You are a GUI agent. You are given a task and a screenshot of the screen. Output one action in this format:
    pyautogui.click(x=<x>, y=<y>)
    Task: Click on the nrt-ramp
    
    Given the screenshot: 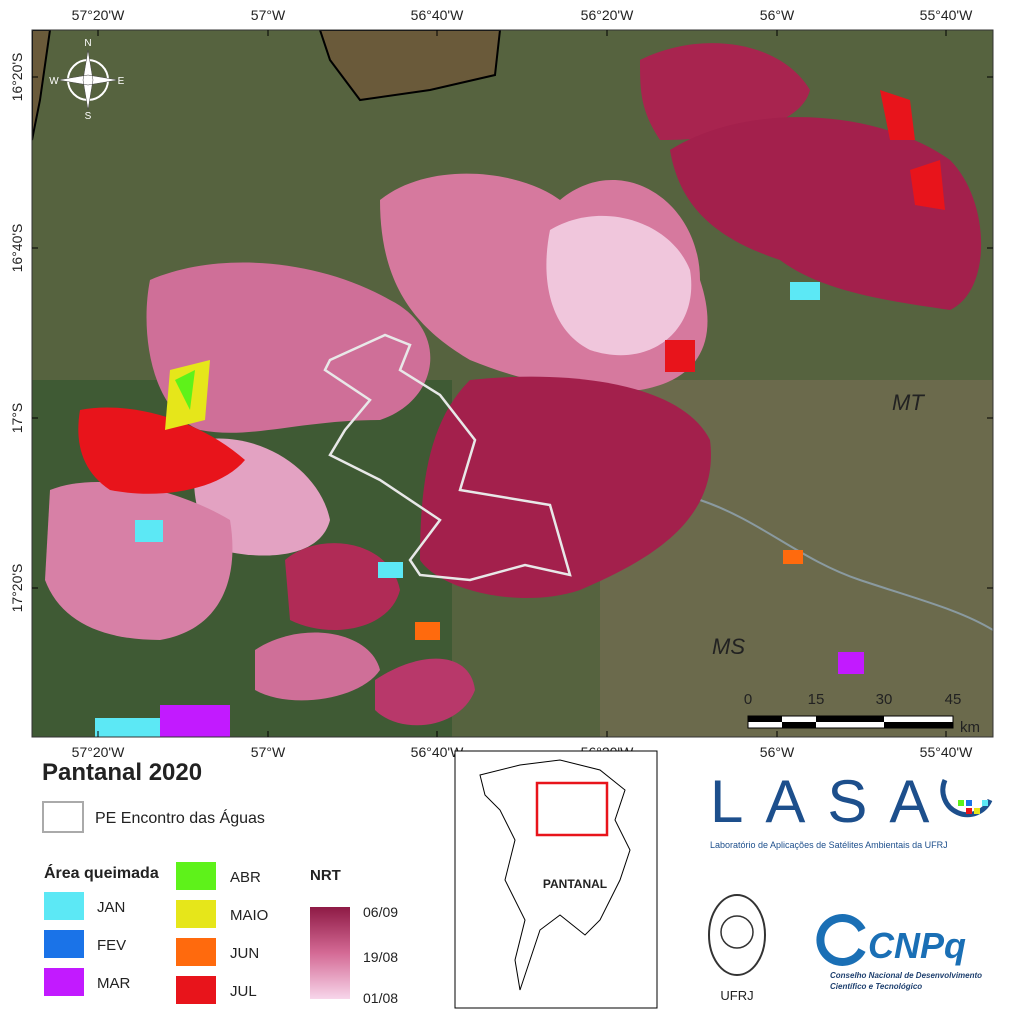 What is the action you would take?
    pyautogui.click(x=330, y=953)
    